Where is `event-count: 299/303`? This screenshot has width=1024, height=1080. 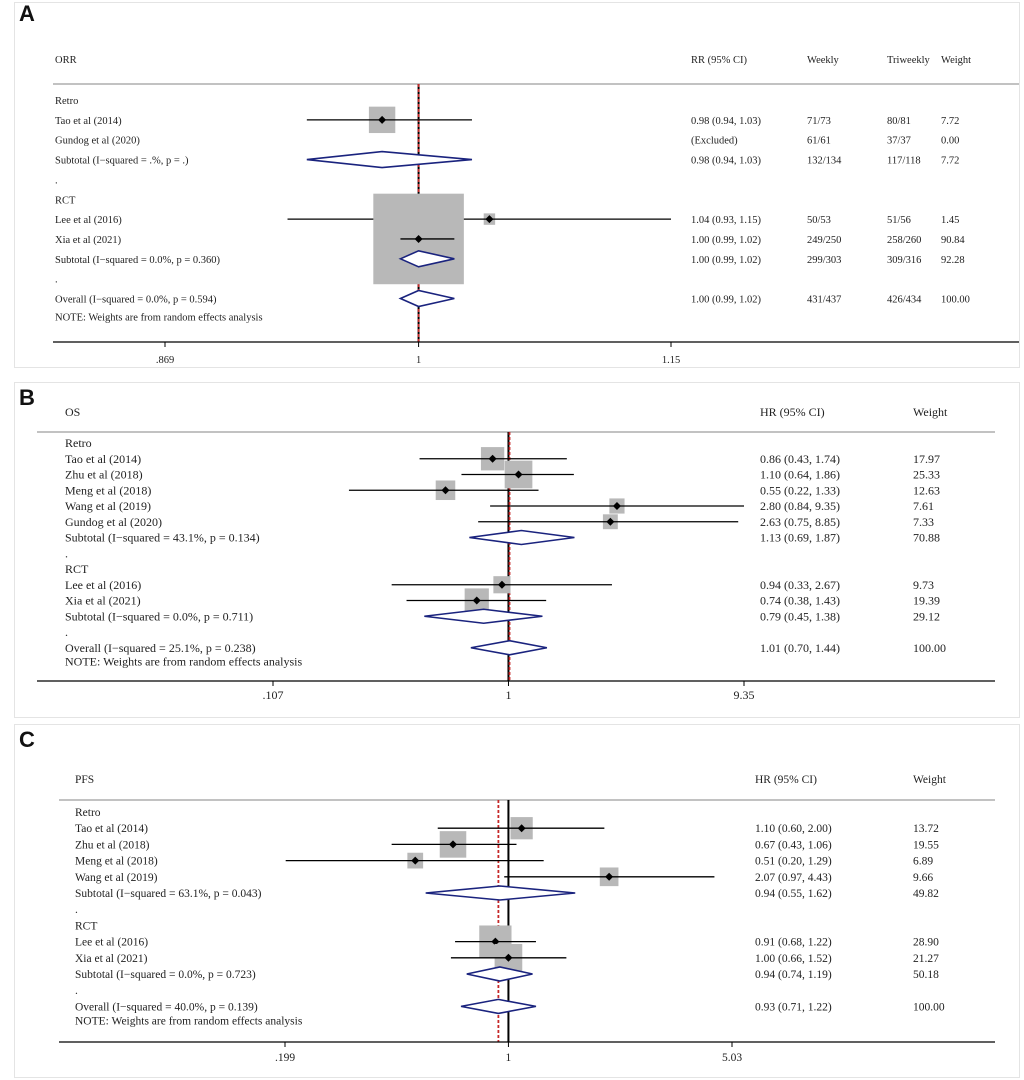 event-count: 299/303 is located at coordinates (824, 260).